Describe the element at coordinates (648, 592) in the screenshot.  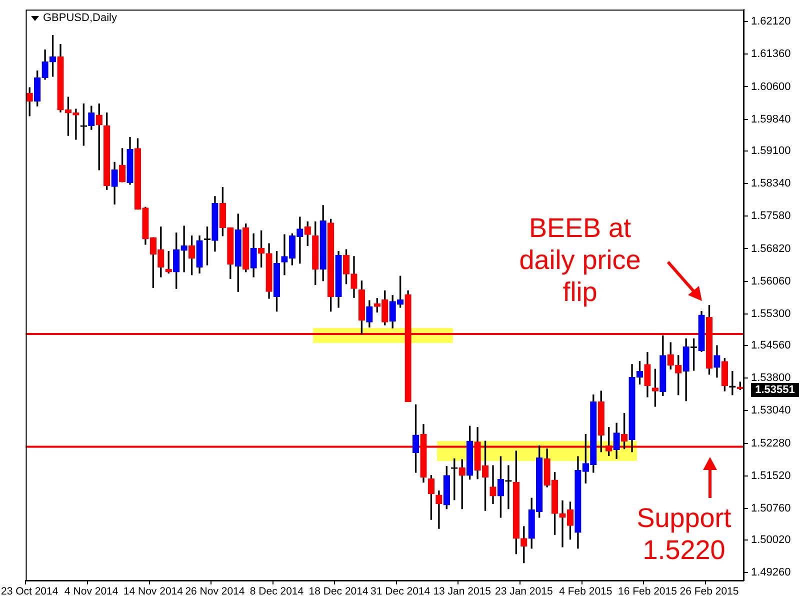
I see `x-tick-label: 16 Feb 2015` at that location.